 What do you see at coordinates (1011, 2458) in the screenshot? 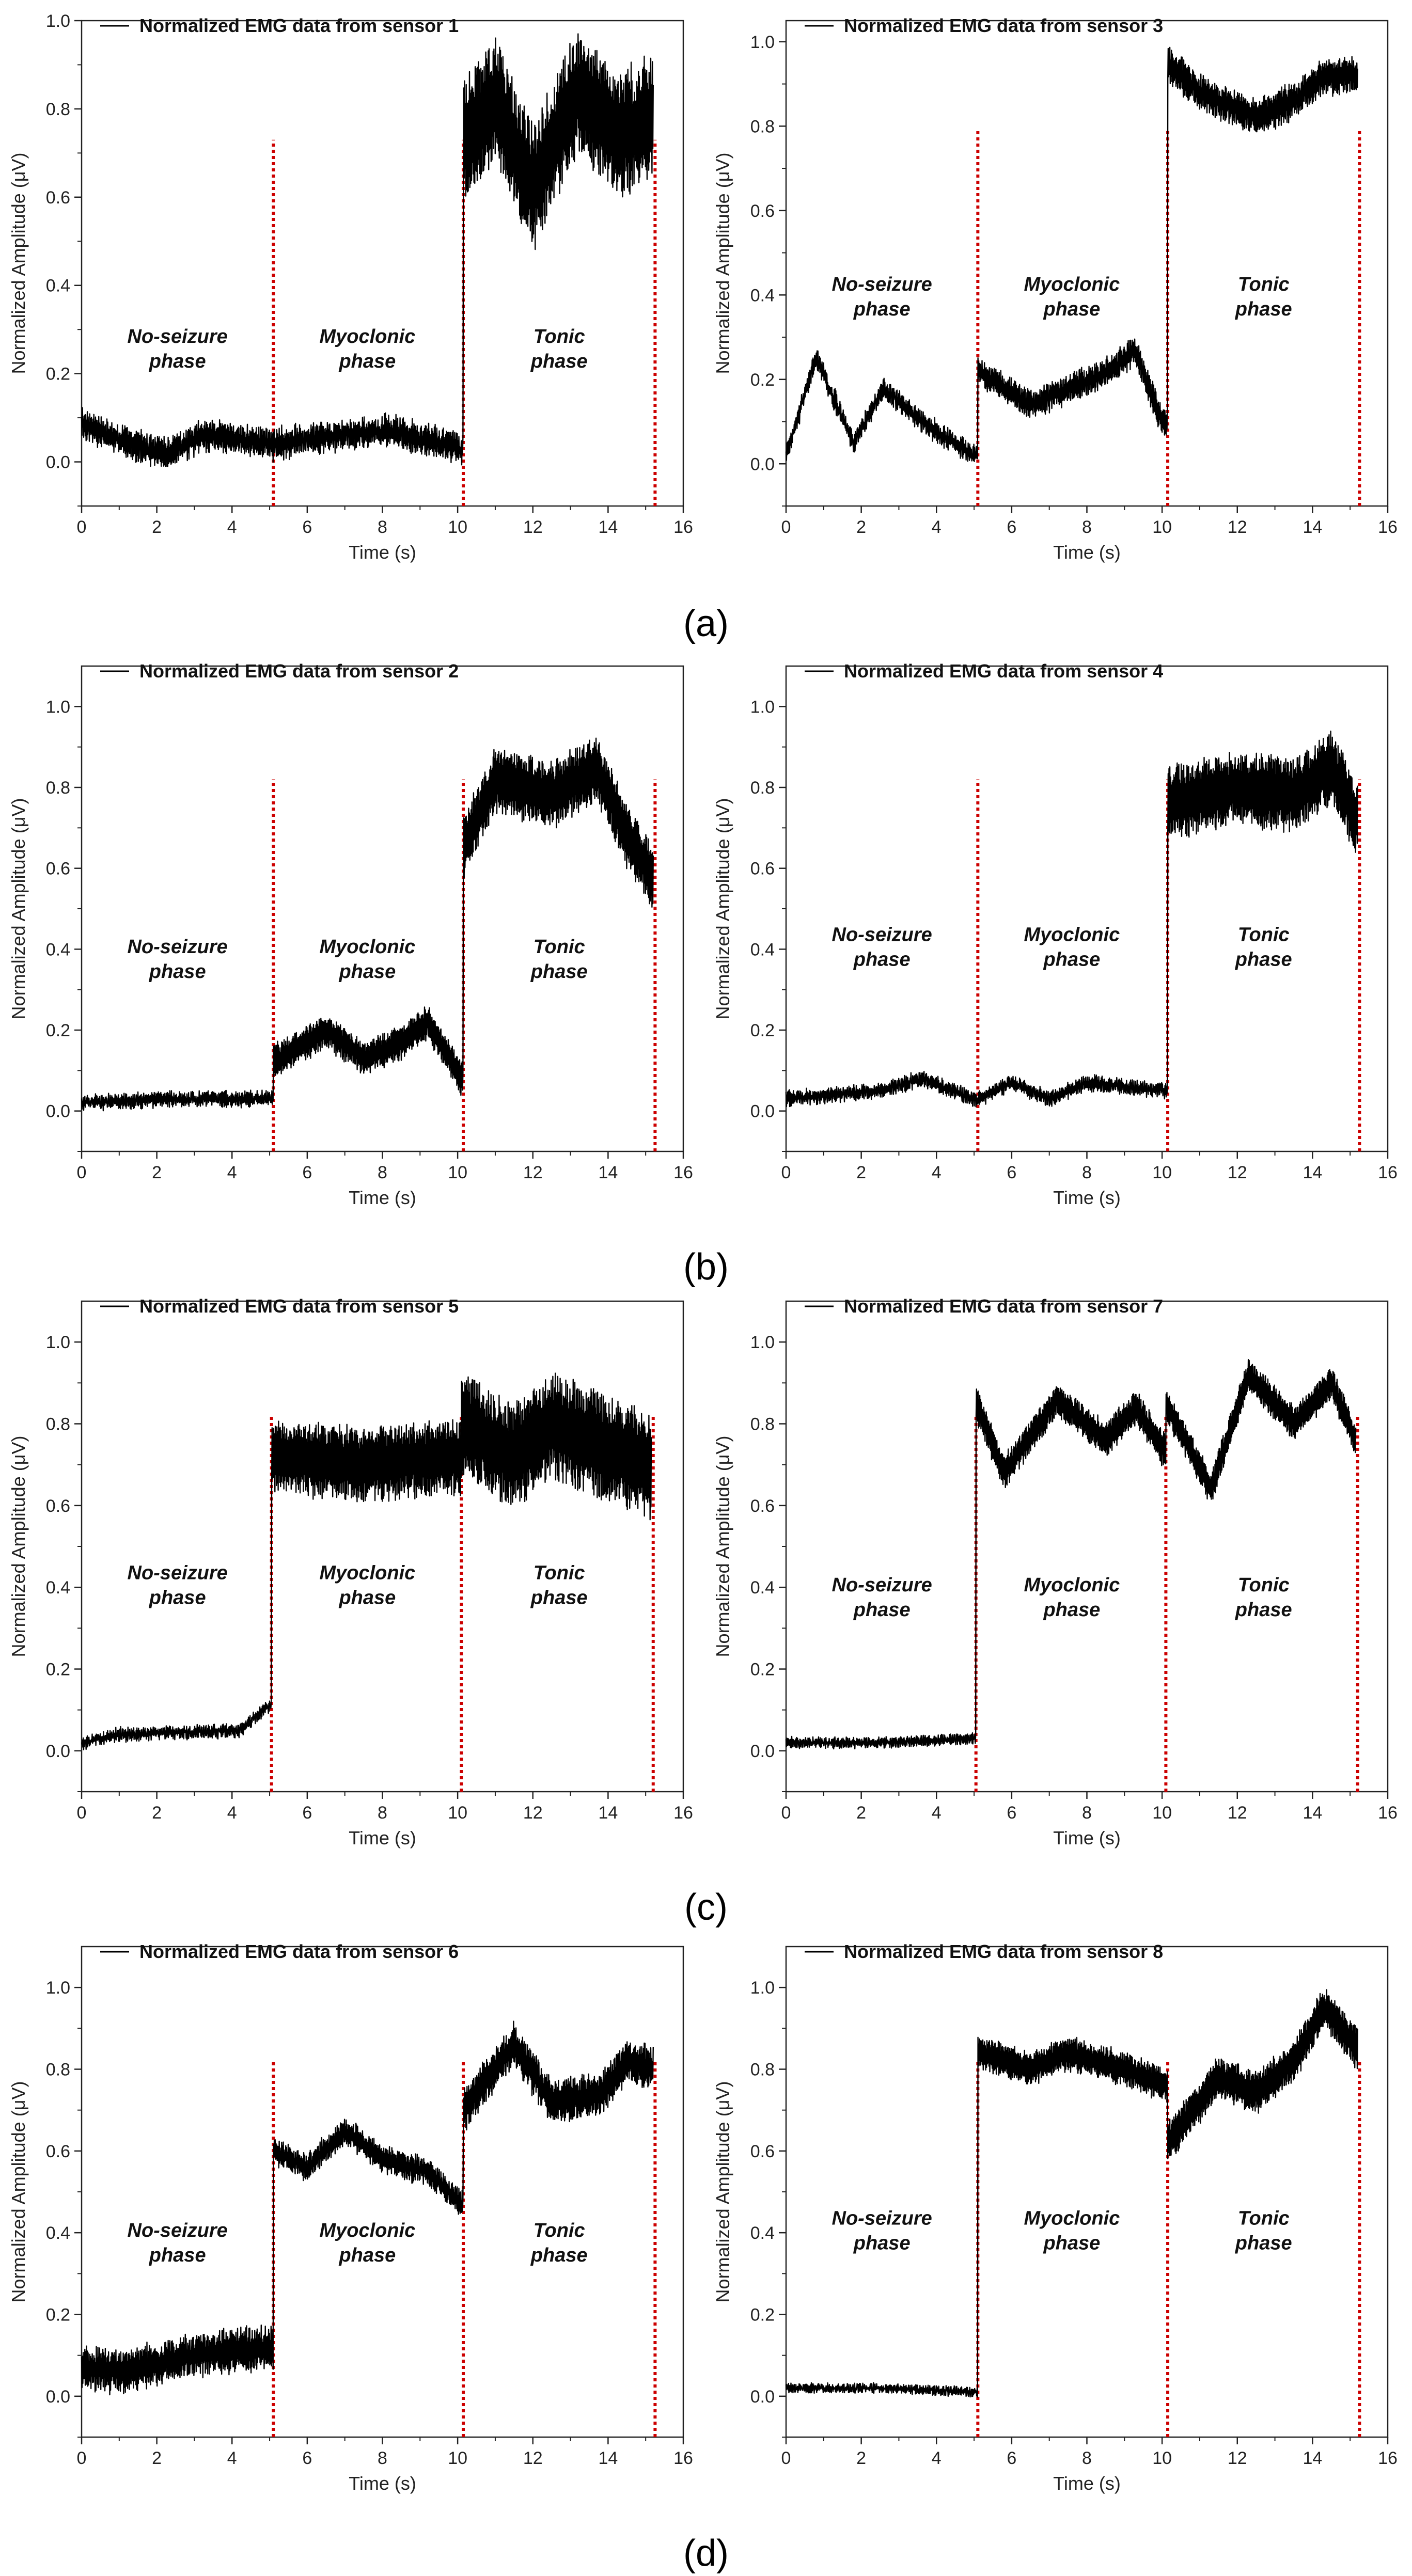
I see `x-tick-label: 6` at bounding box center [1011, 2458].